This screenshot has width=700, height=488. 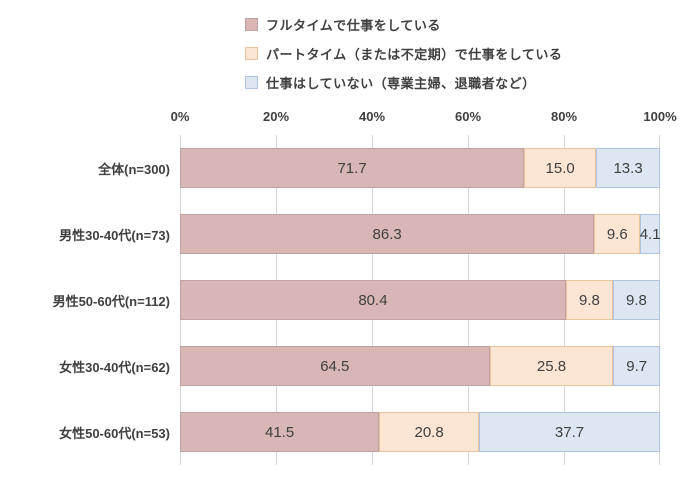 I want to click on legend-item: フルタイムで仕事をしている, so click(x=472, y=24).